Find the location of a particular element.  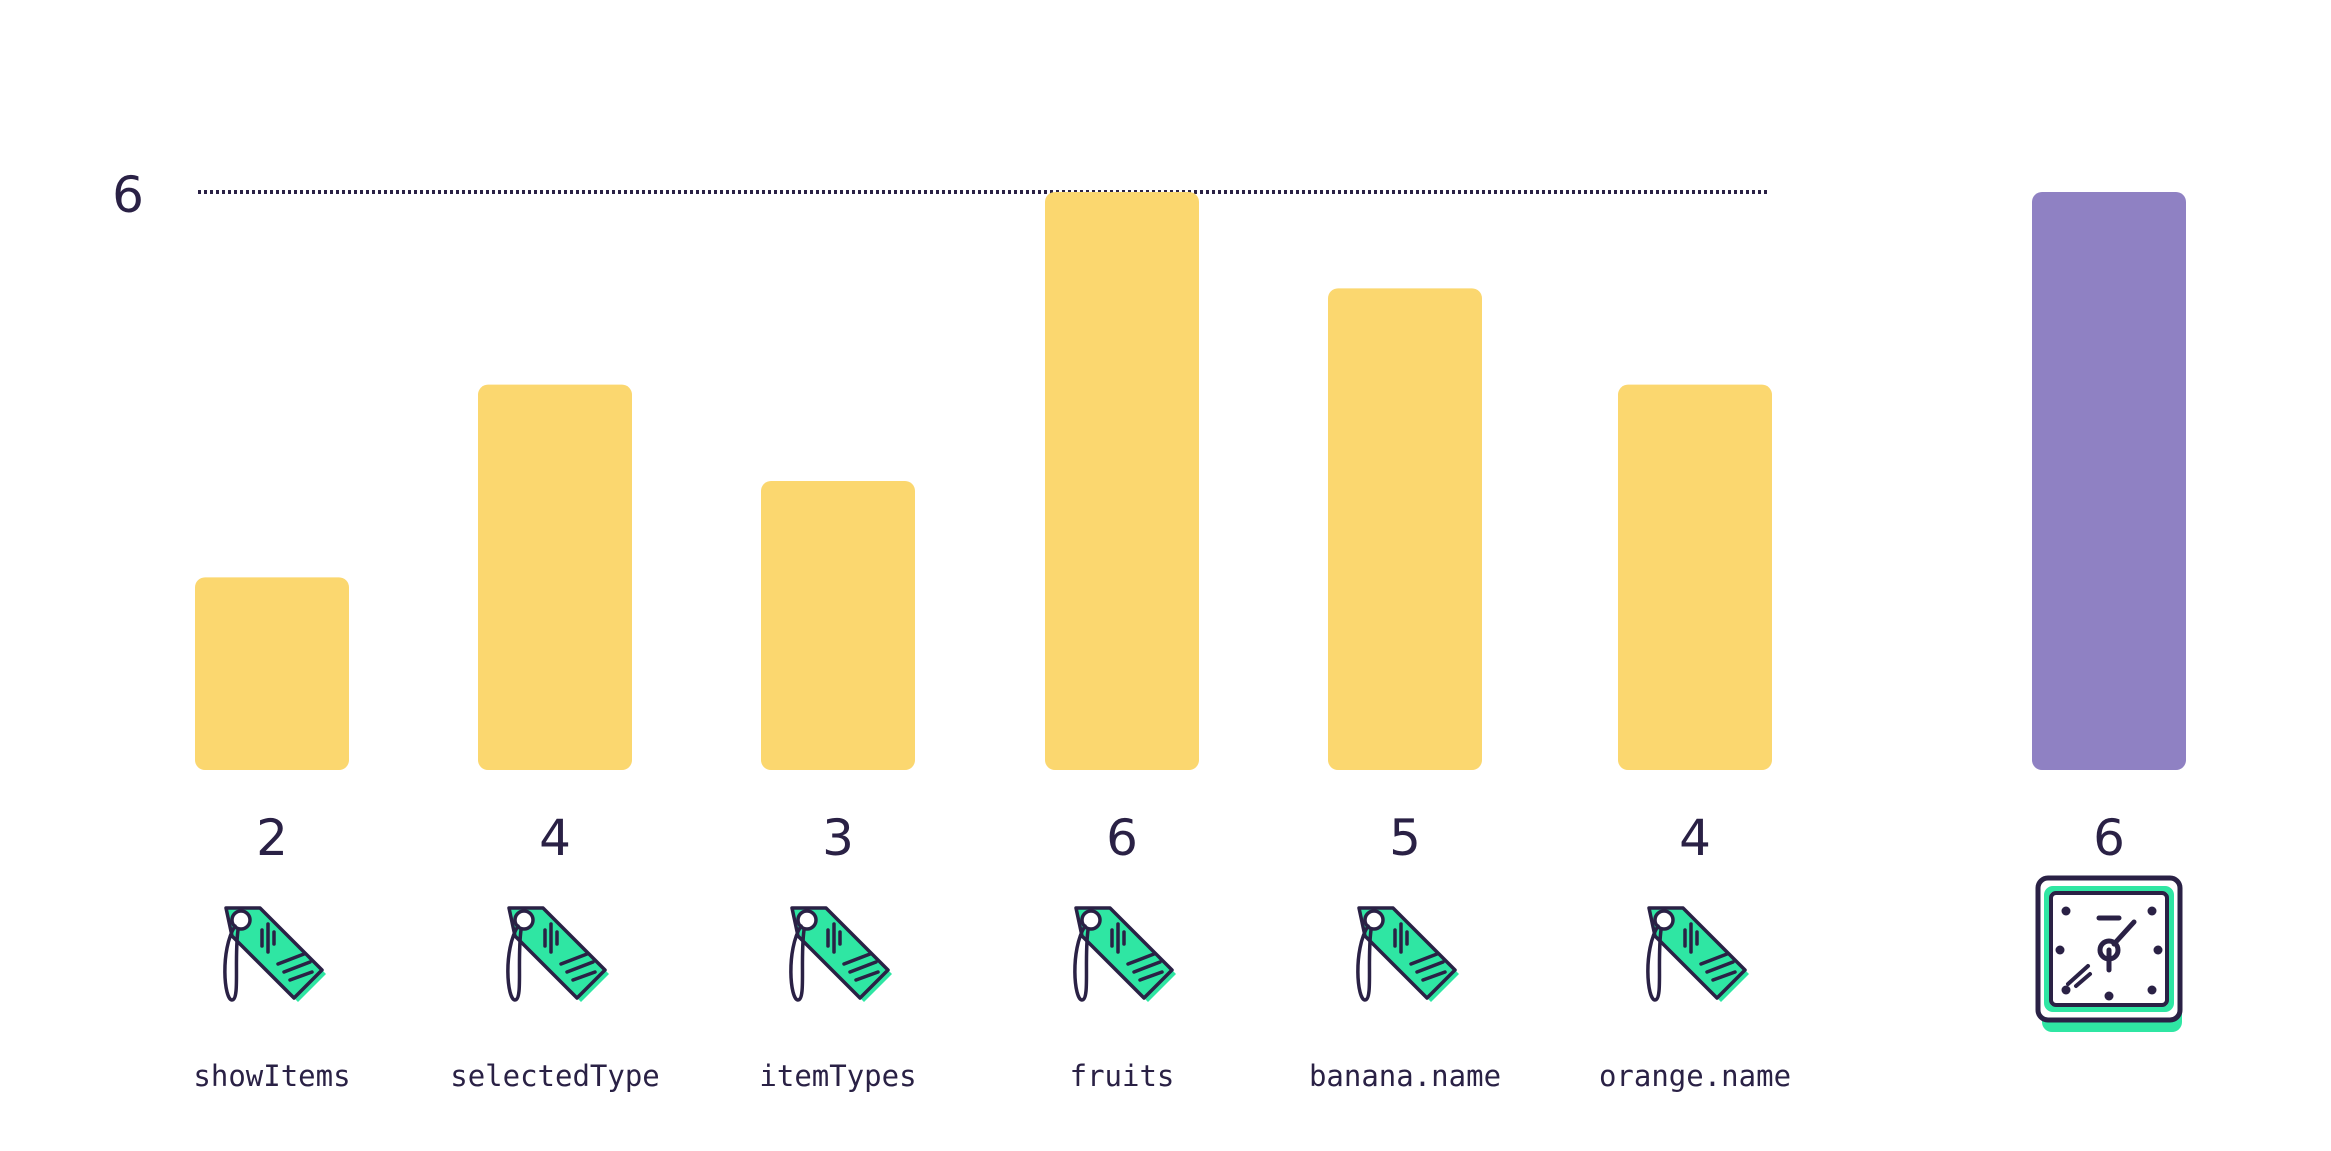

value-label-banana.name: 5 is located at coordinates (1405, 838).